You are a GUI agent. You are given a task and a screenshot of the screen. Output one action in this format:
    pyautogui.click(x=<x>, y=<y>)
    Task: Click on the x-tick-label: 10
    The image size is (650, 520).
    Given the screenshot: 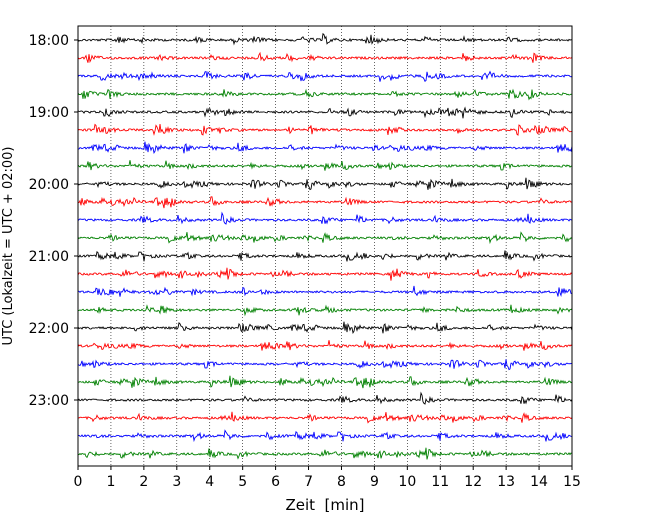 What is the action you would take?
    pyautogui.click(x=407, y=482)
    